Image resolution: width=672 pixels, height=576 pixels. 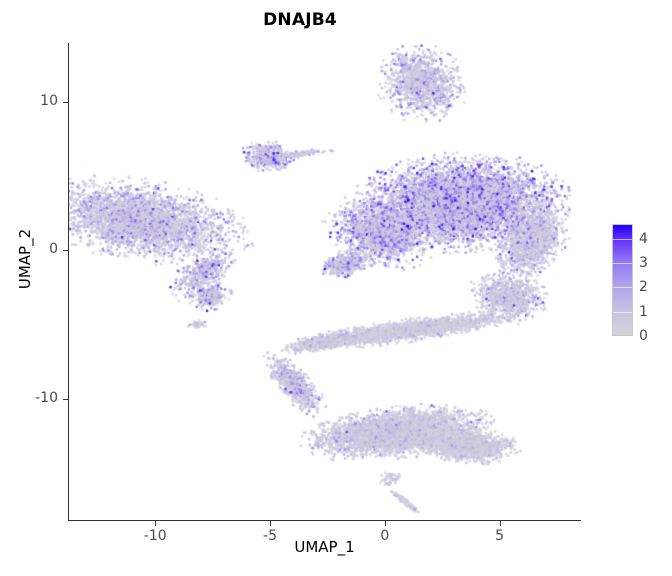 I want to click on y-tick-label: -10, so click(x=46, y=397).